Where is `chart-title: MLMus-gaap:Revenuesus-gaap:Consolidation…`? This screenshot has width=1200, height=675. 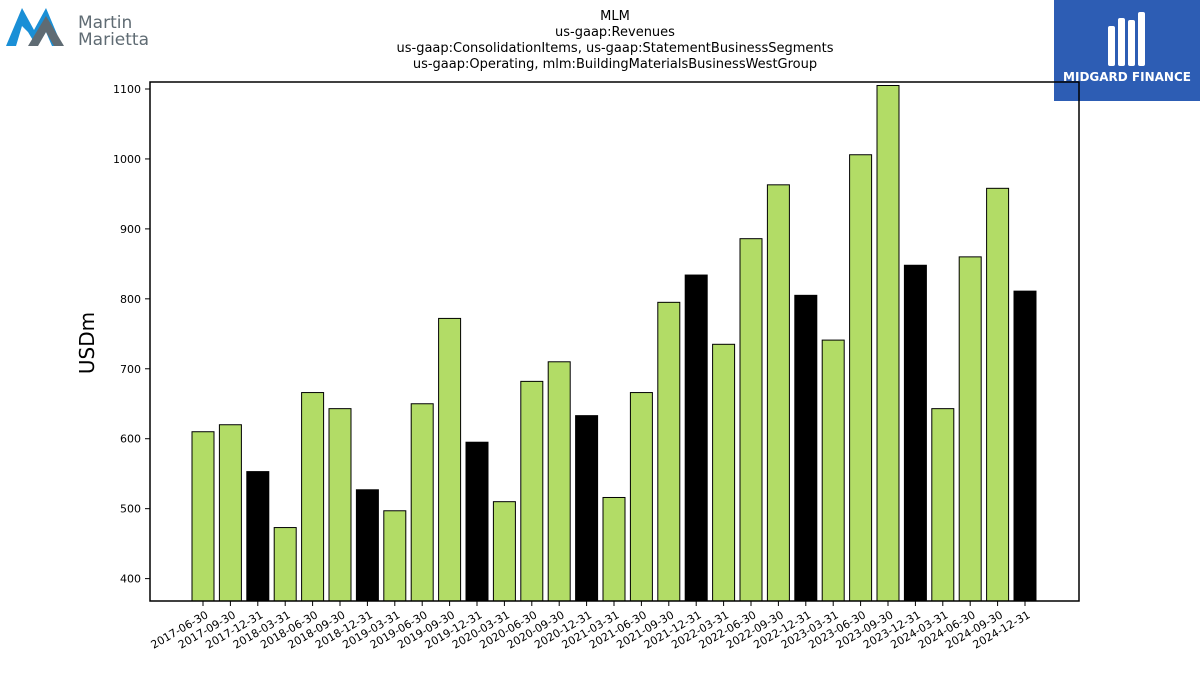 chart-title: MLMus-gaap:Revenuesus-gaap:Consolidation… is located at coordinates (614, 40).